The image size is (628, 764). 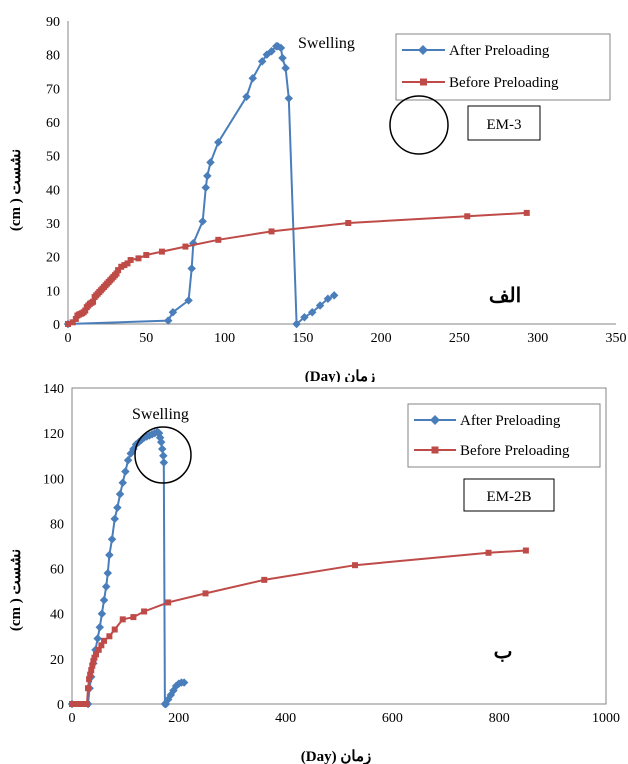 I want to click on y-tick-label: 120, so click(x=53, y=434).